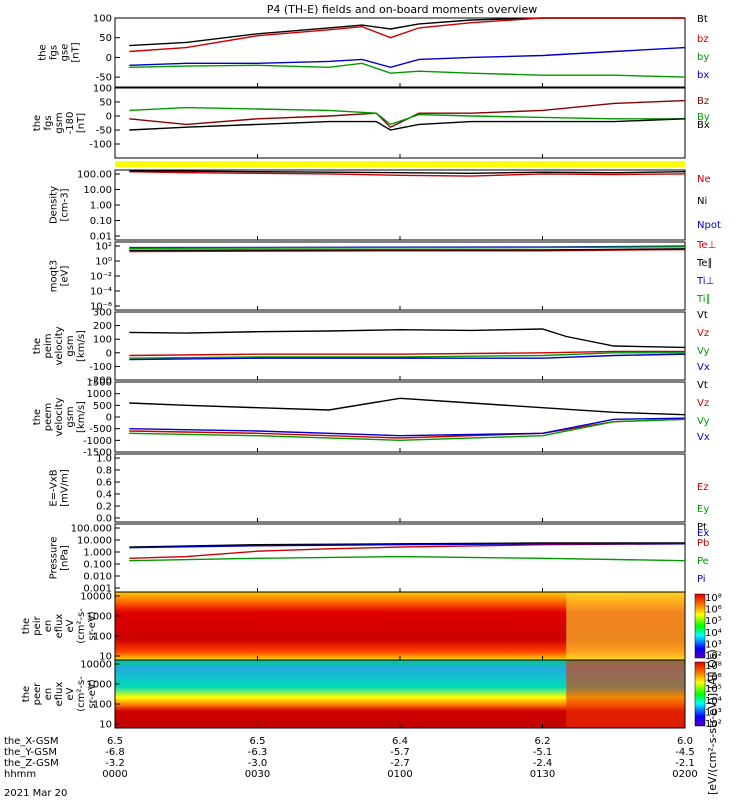 The height and width of the screenshot is (800, 750). What do you see at coordinates (48, 417) in the screenshot?
I see `y-axis-label: peem` at bounding box center [48, 417].